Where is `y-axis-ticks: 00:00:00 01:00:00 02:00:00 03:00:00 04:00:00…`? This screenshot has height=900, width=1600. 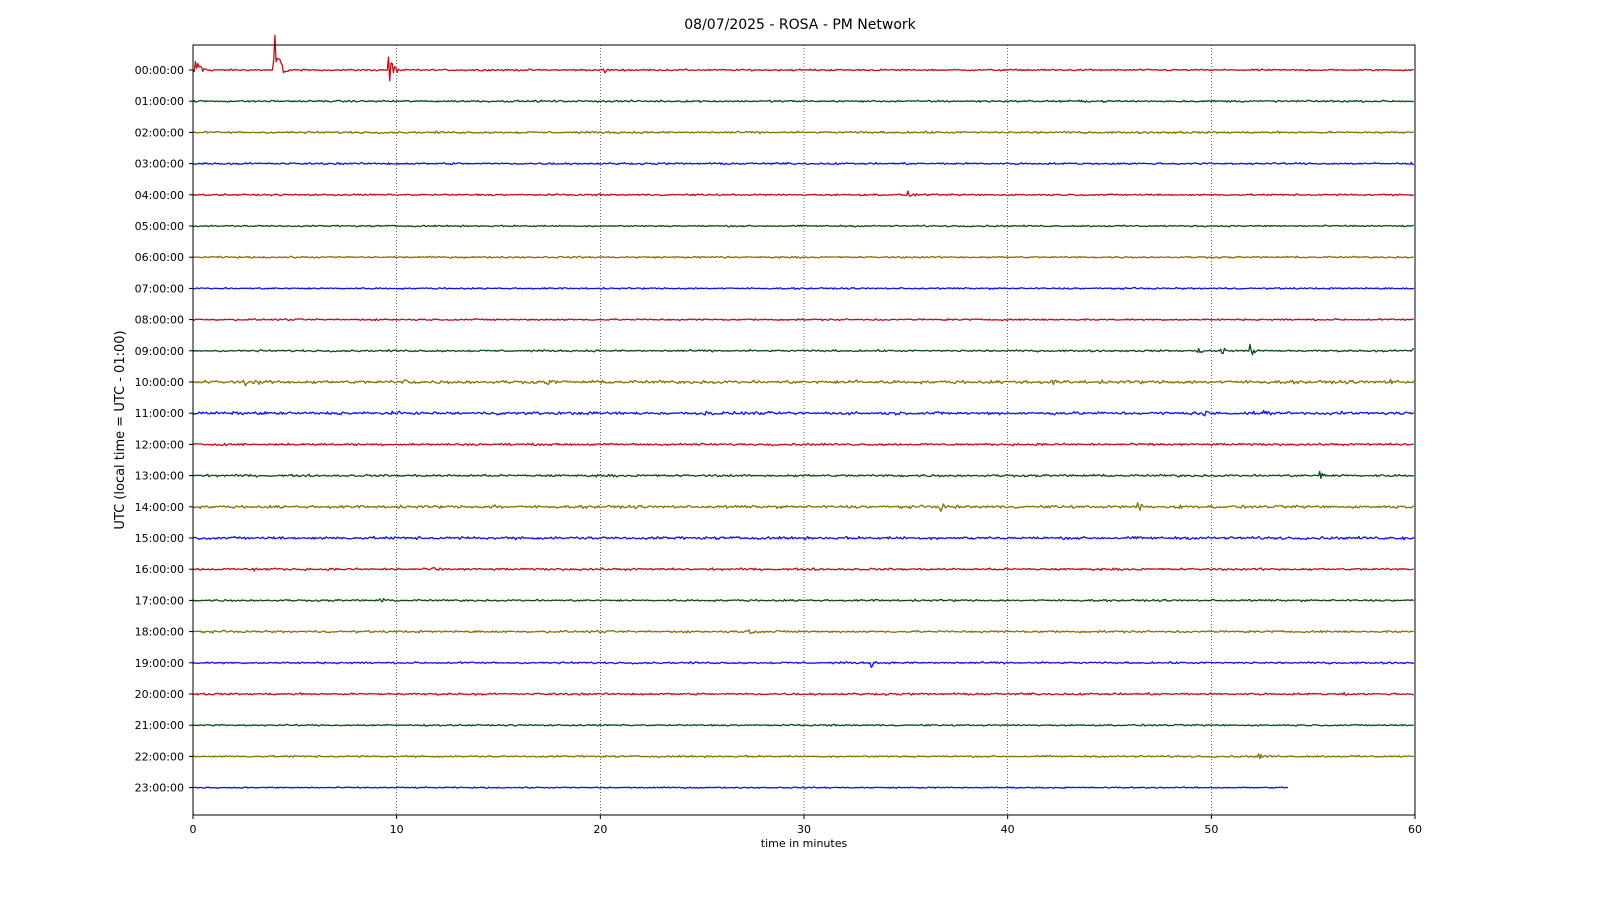 y-axis-ticks: 00:00:00 01:00:00 02:00:00 03:00:00 04:00:00… is located at coordinates (164, 429).